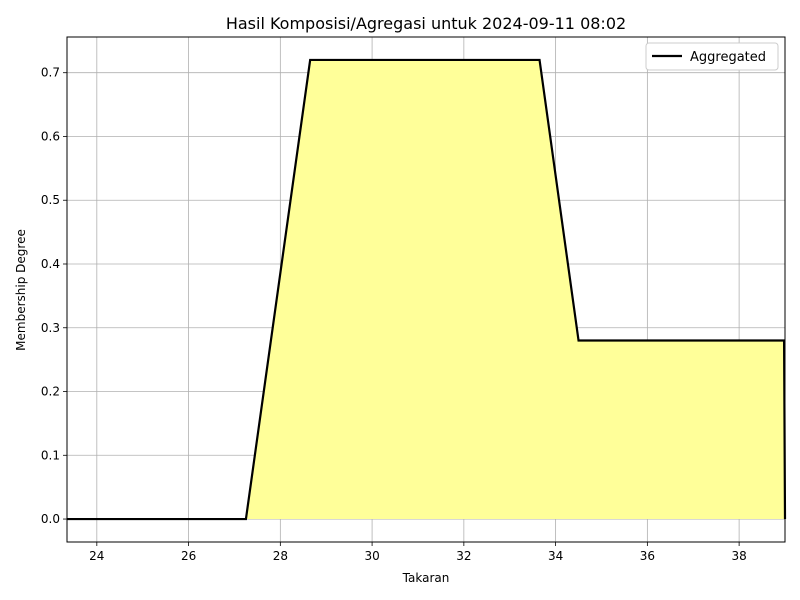 This screenshot has width=800, height=600. I want to click on legend-label-aggregated: Aggregated, so click(728, 57).